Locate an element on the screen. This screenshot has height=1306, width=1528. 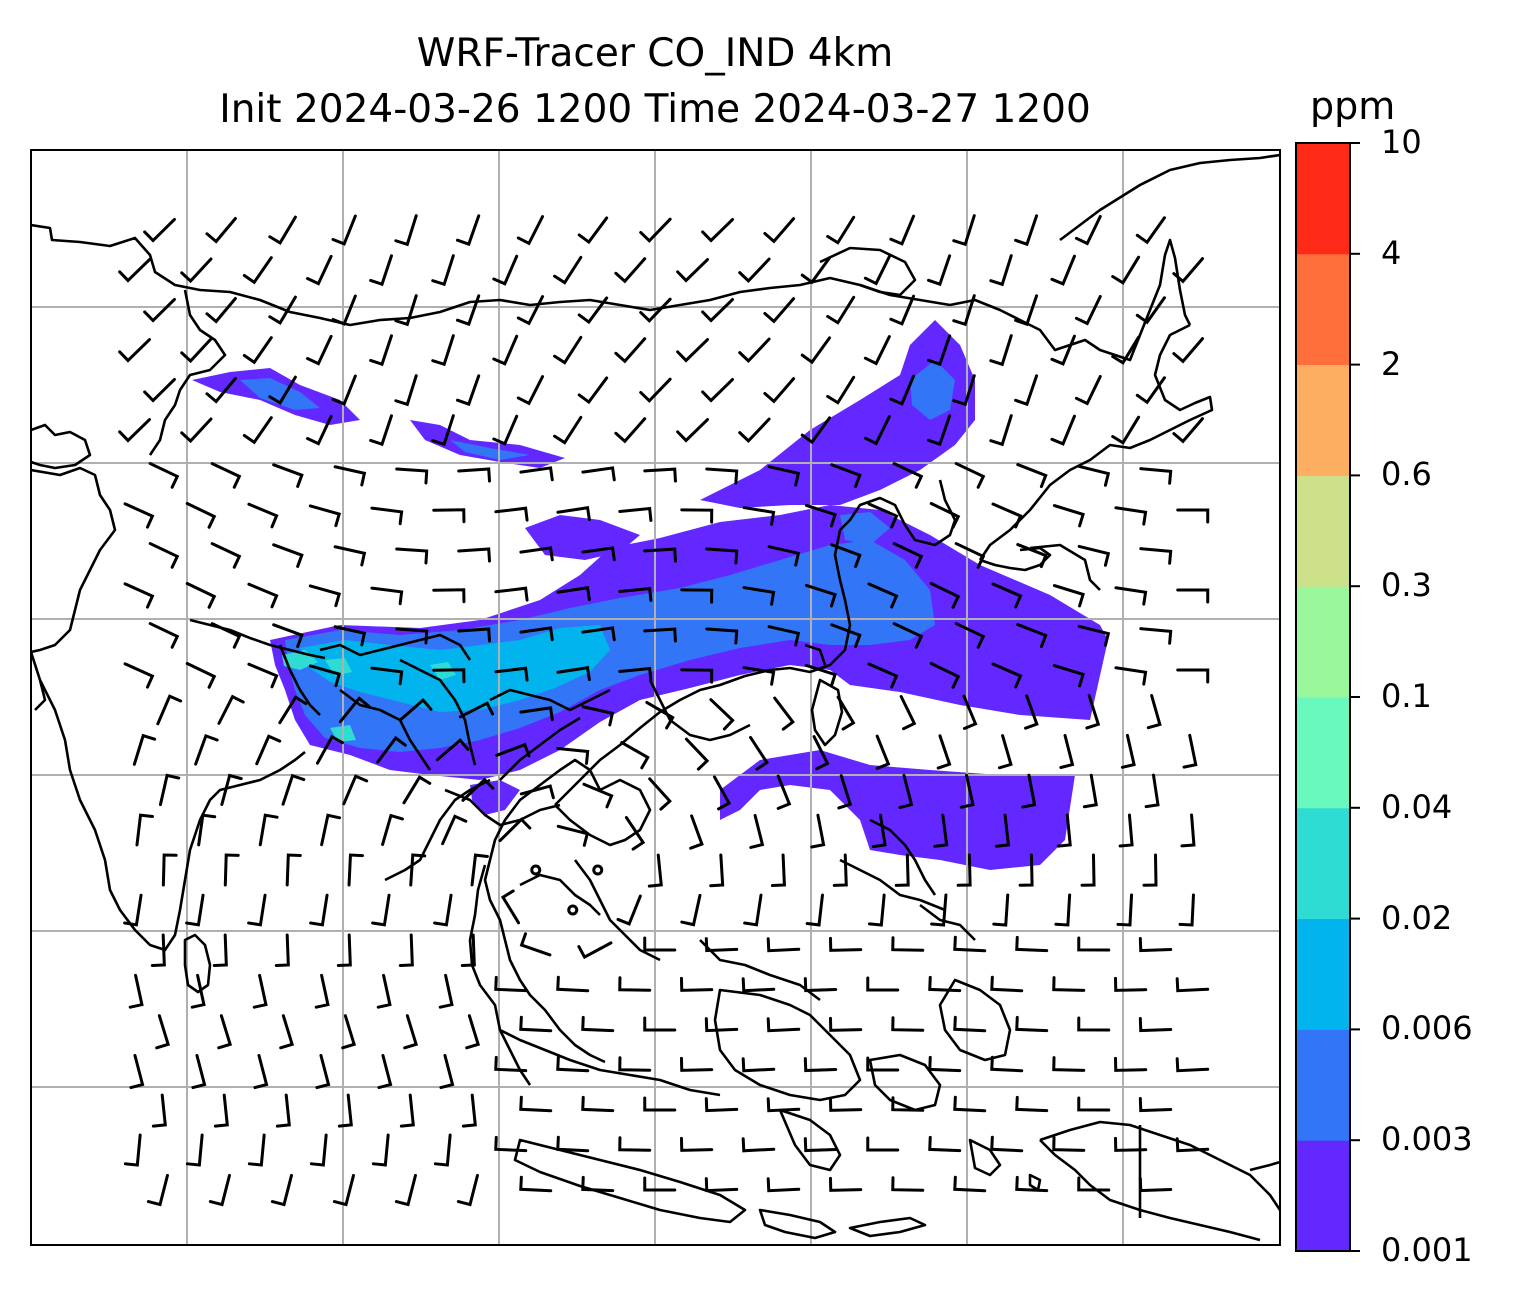
colorbar-tick-label: 0.02 is located at coordinates (1417, 917).